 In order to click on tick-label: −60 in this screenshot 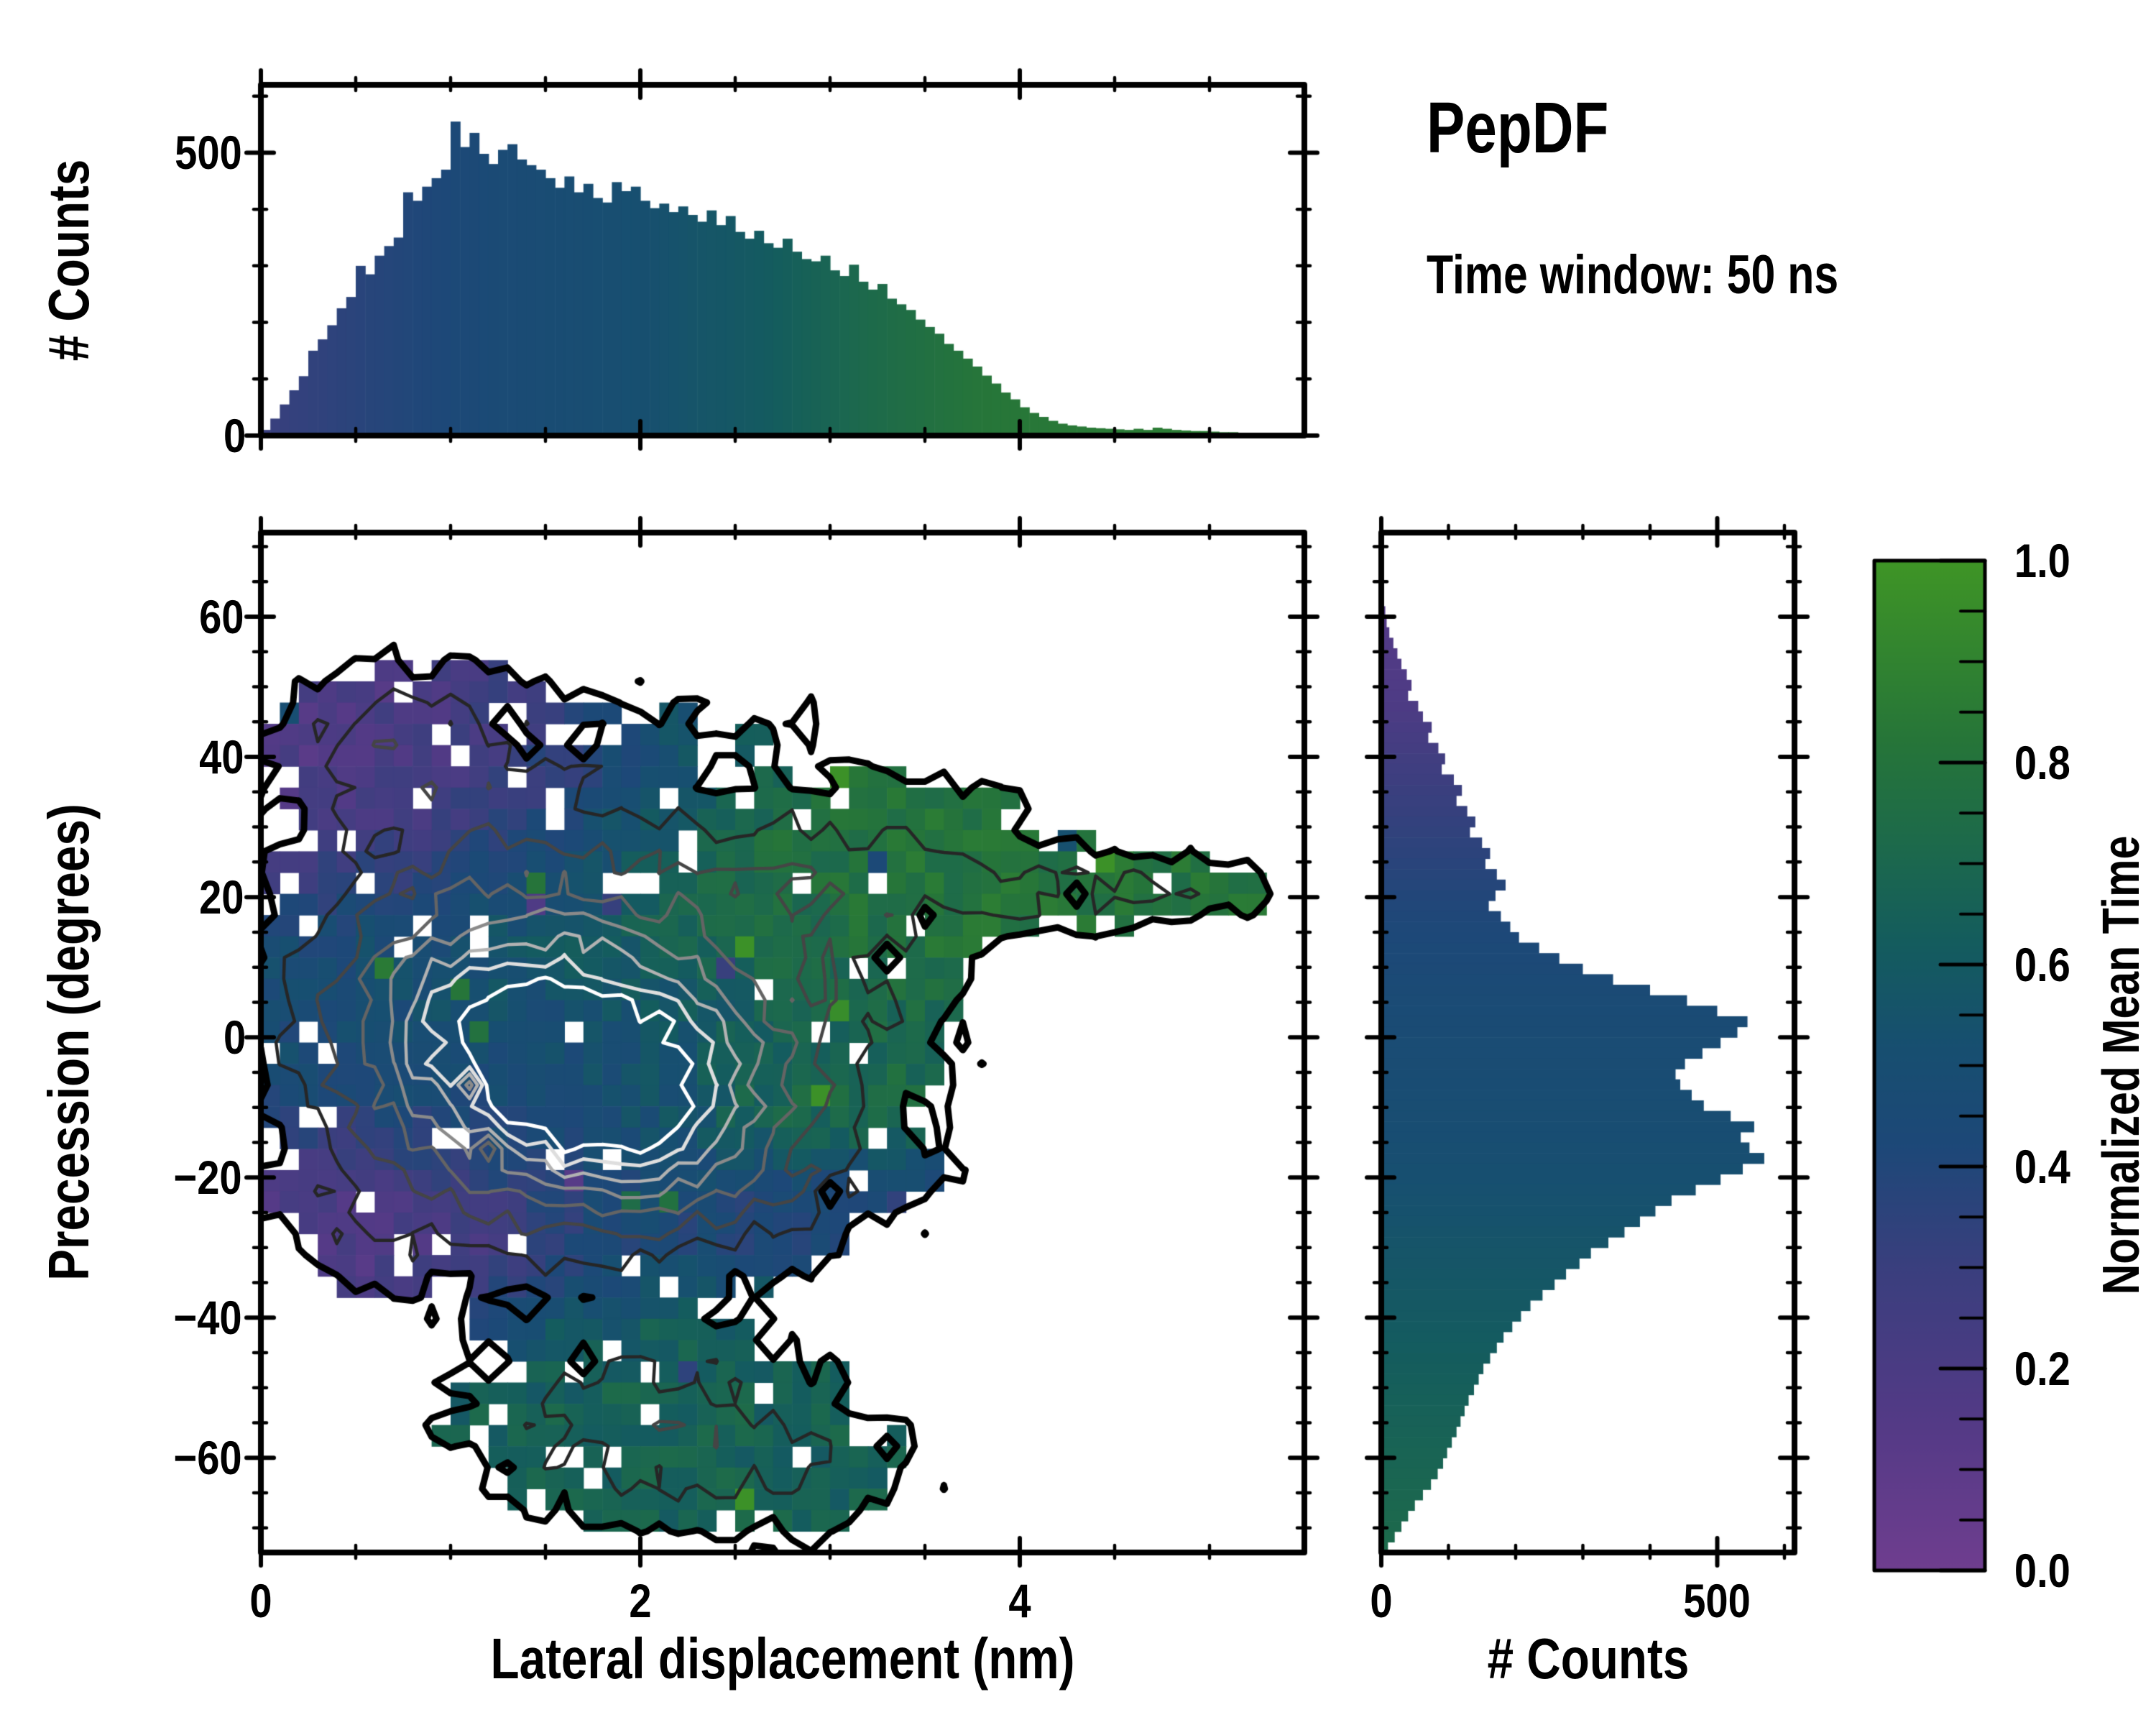, I will do `click(208, 1458)`.